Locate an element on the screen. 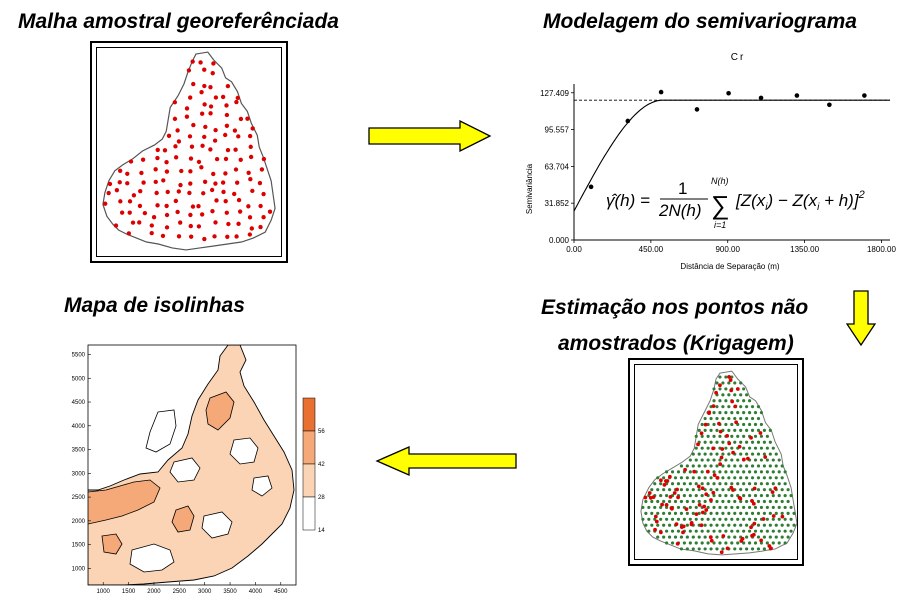 This screenshot has width=923, height=594. map-y-tick-label: 2500 is located at coordinates (79, 498).